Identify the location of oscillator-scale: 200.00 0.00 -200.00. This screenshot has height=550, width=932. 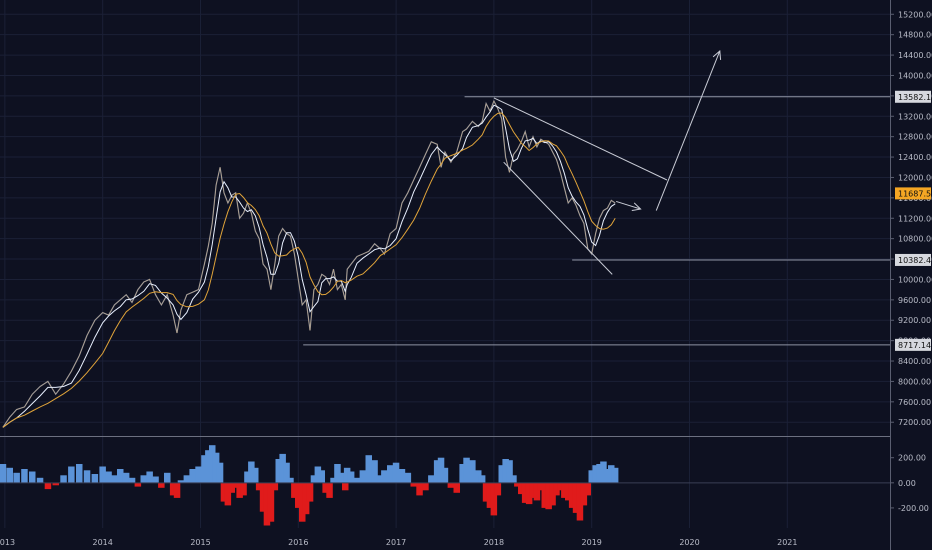
(909, 483).